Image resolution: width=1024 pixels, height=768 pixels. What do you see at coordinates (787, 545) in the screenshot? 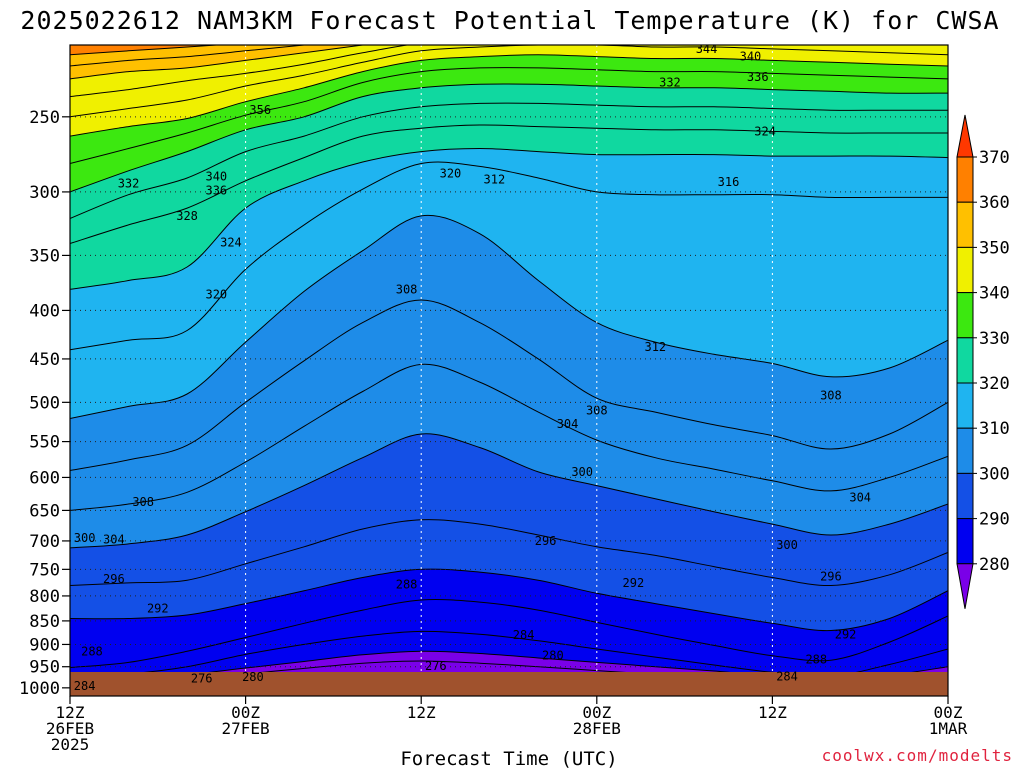
I see `contour-label-25: 300` at bounding box center [787, 545].